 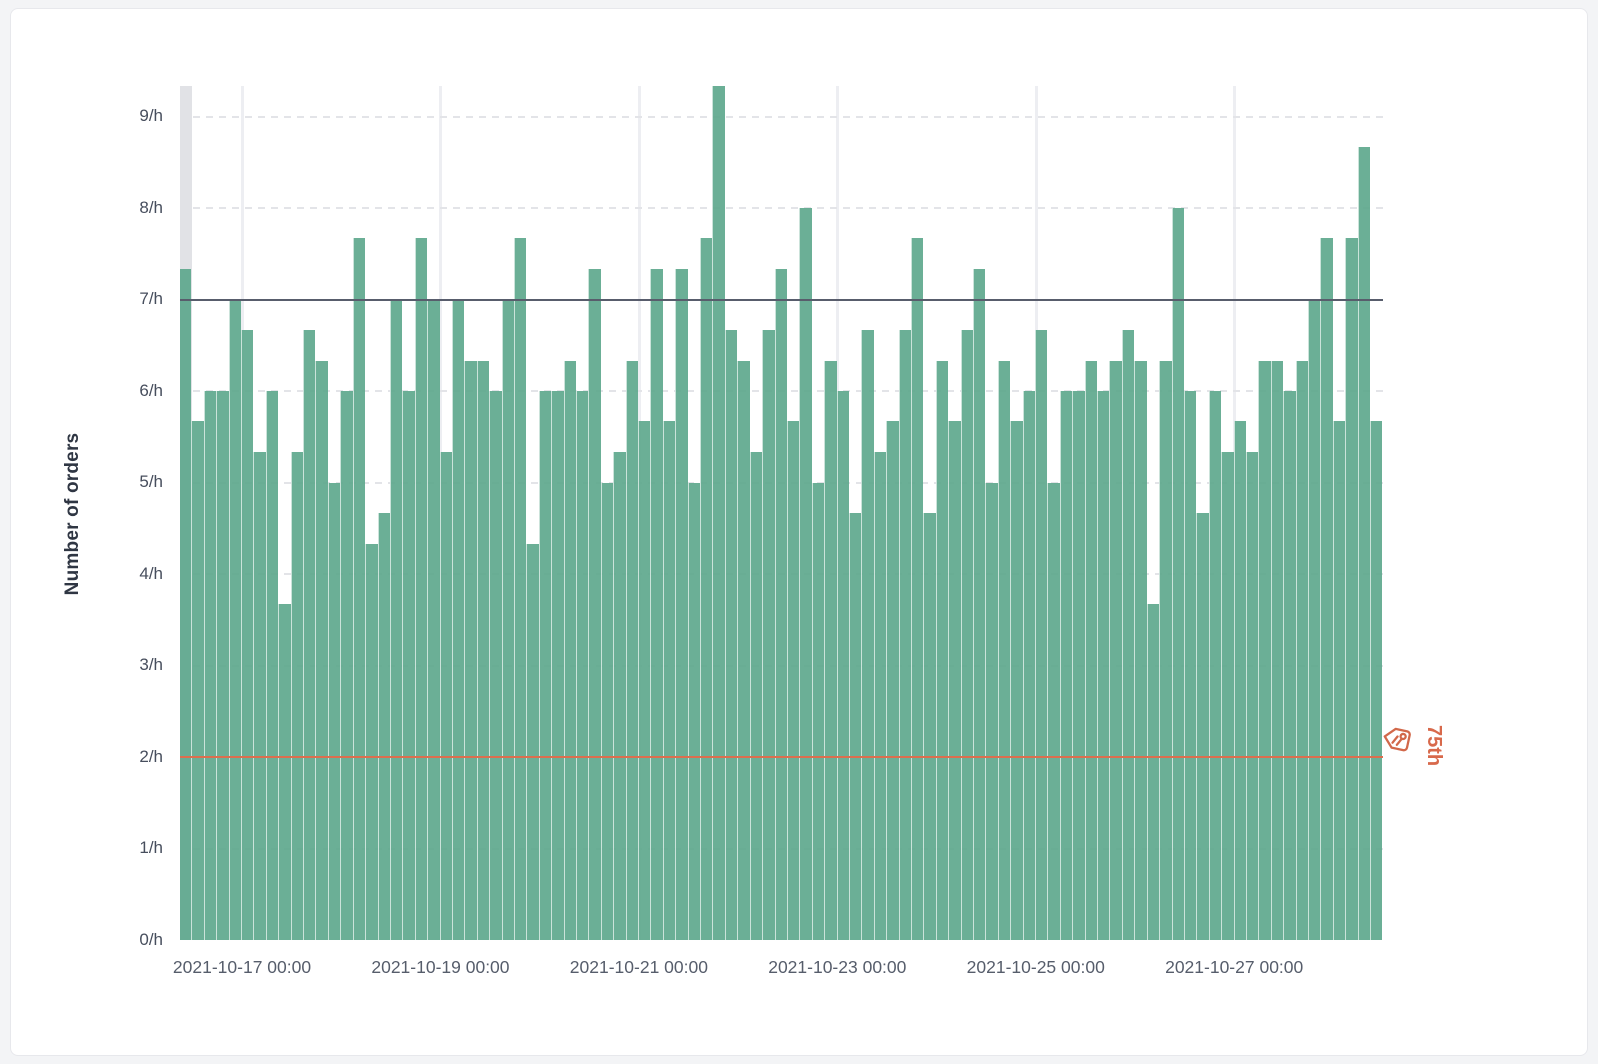 I want to click on y-axis-tick-label: 3/h, so click(x=151, y=665).